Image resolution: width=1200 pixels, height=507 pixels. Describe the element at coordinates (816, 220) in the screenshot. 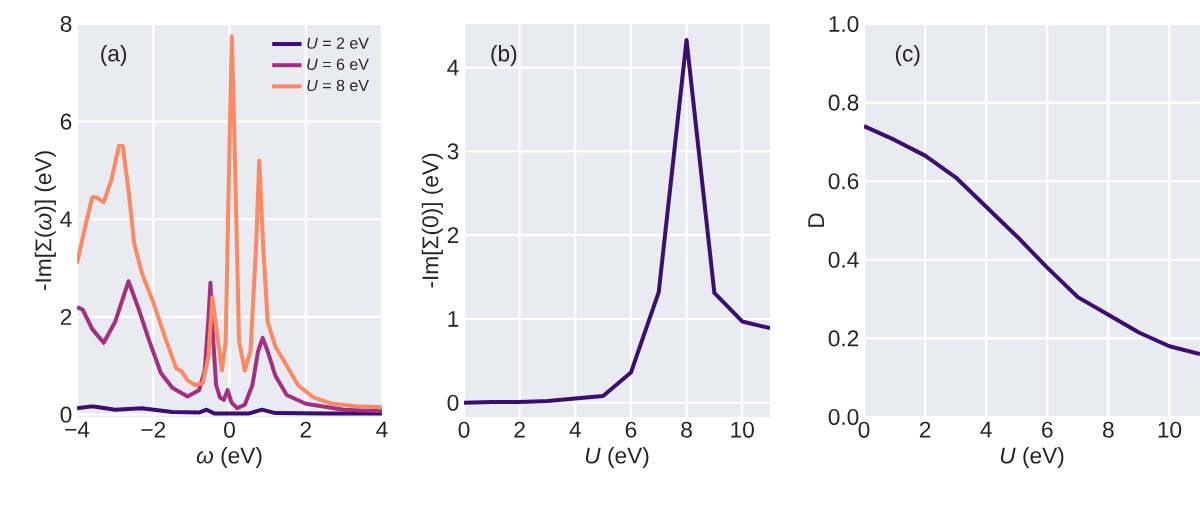

I see `y-axis-title: D` at that location.